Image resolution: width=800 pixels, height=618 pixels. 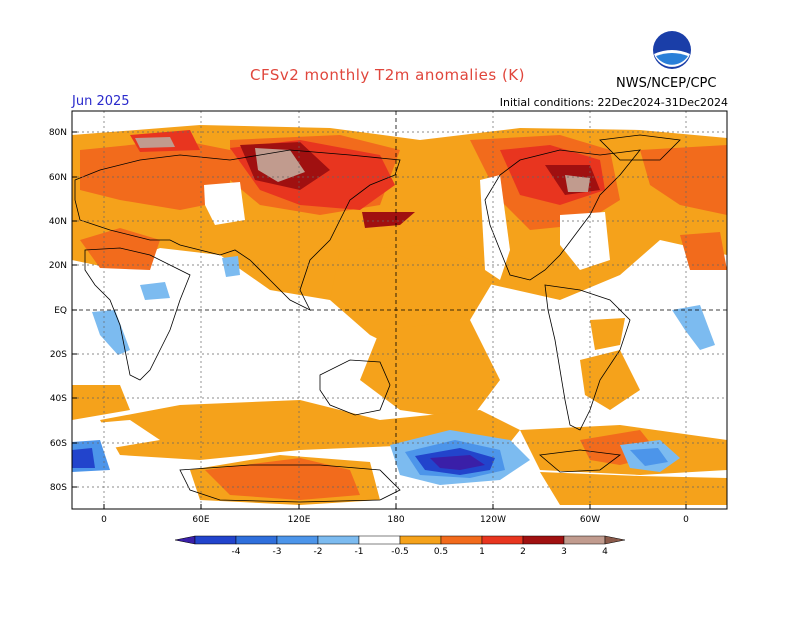 I want to click on lat-tick-label: 40S, so click(x=58, y=399).